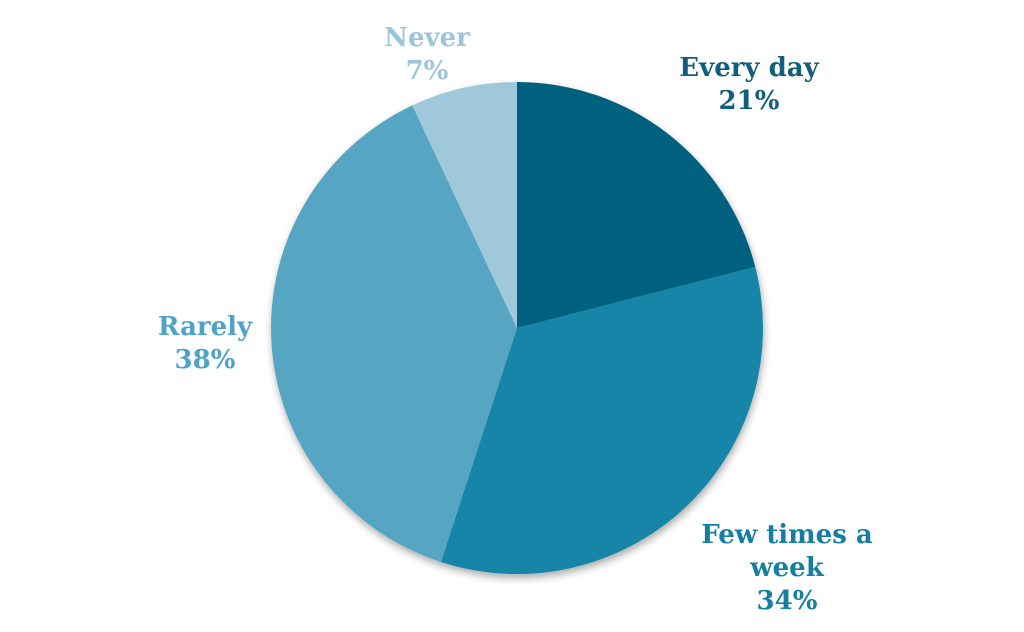 This screenshot has height=632, width=1024. I want to click on pie-label-category: Few times a week, so click(787, 551).